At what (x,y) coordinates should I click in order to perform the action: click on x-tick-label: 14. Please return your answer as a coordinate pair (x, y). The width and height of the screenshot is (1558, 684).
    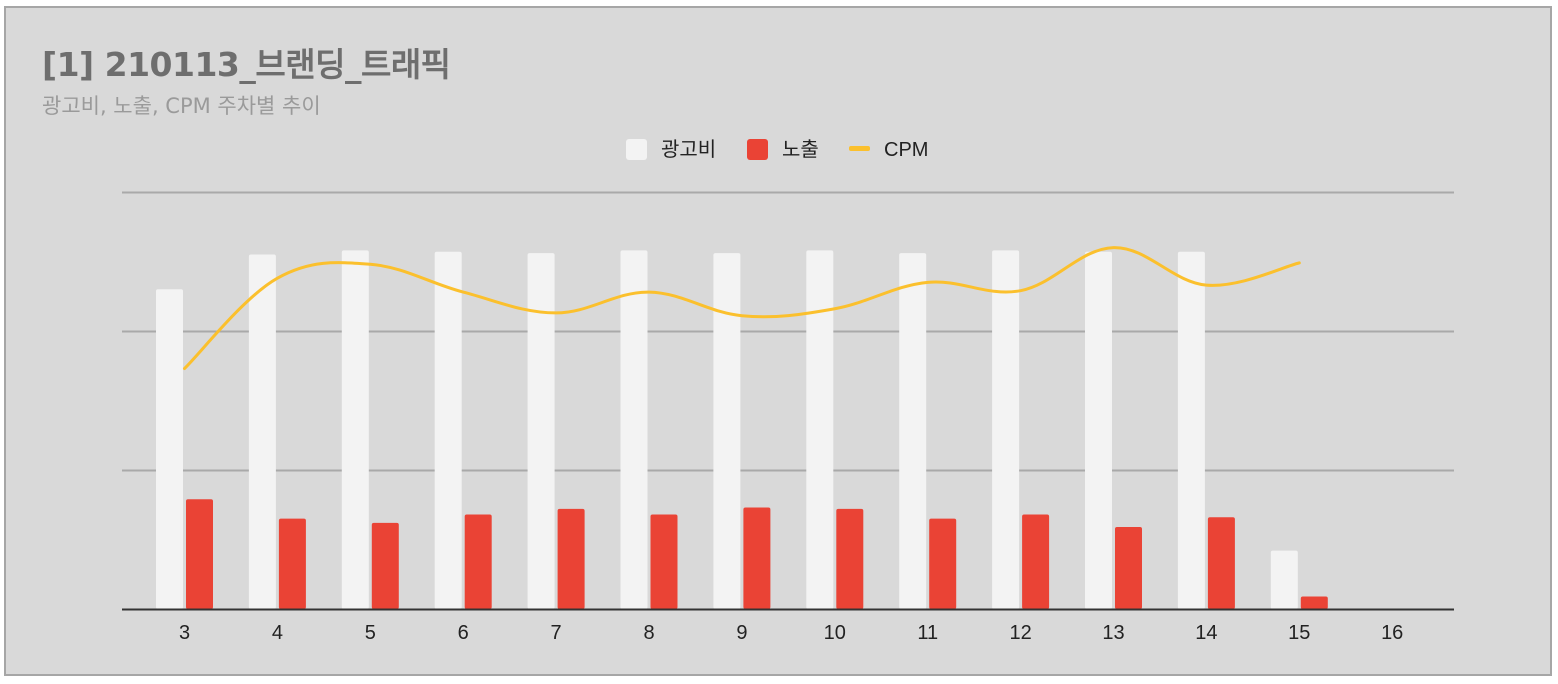
    Looking at the image, I should click on (1206, 633).